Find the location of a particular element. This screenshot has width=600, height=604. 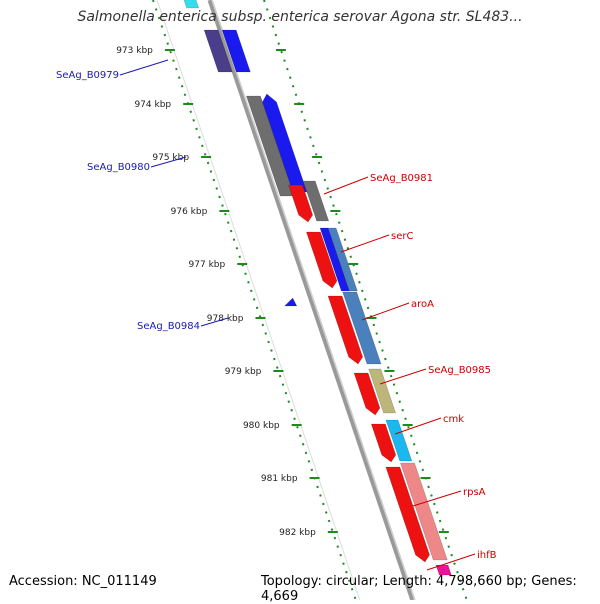

gene-label-right-4: cmk is located at coordinates (453, 419).